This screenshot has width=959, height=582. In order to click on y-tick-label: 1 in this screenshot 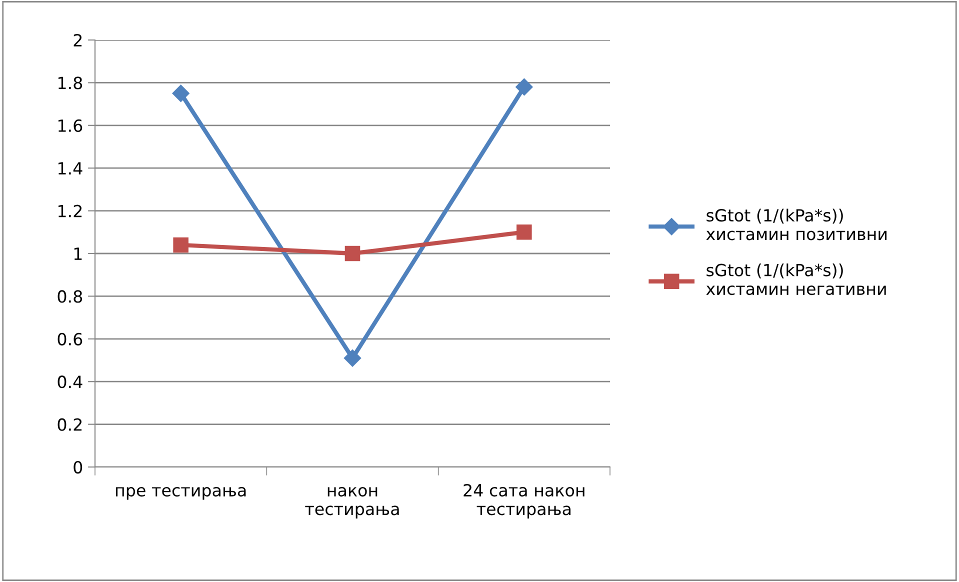, I will do `click(78, 254)`.